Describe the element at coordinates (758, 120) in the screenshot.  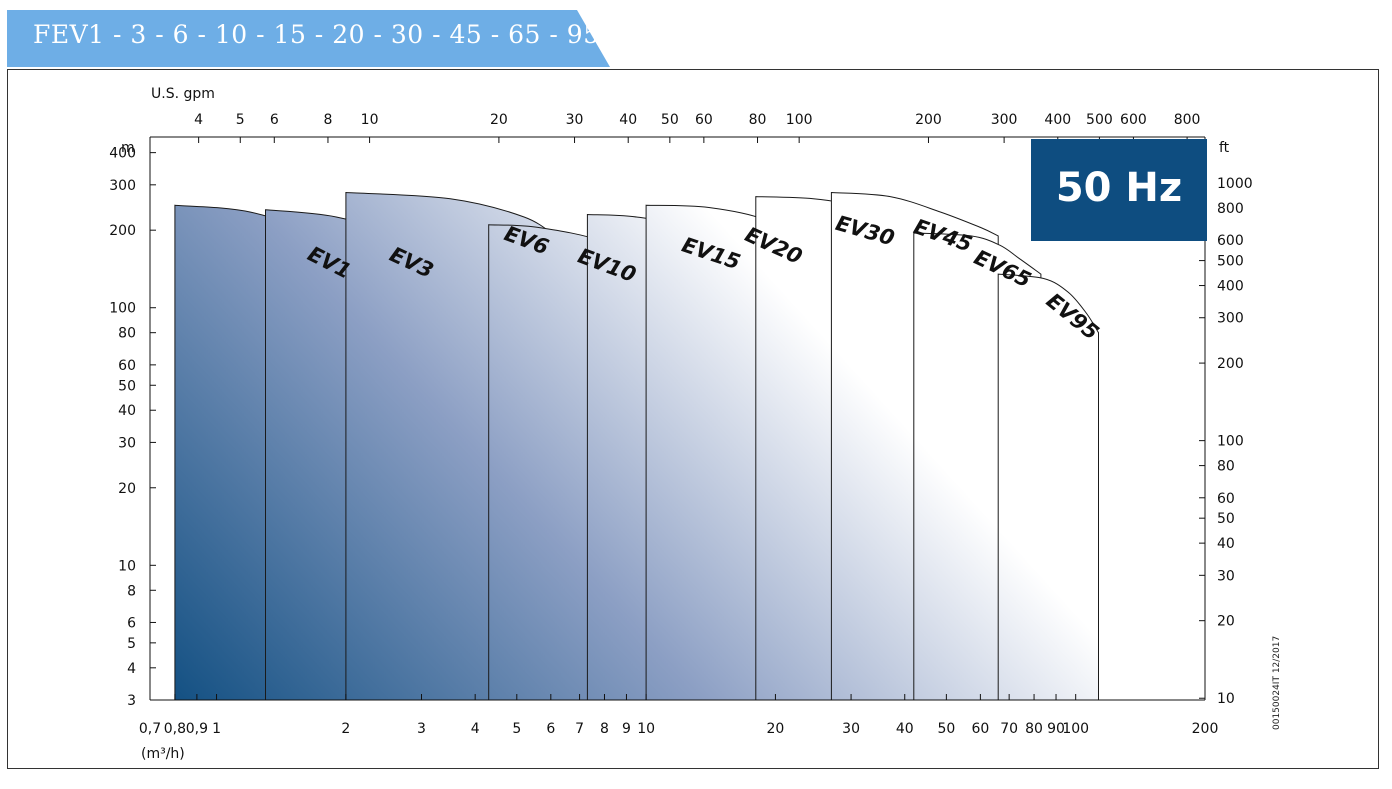
I see `x2-tick-label: 80` at that location.